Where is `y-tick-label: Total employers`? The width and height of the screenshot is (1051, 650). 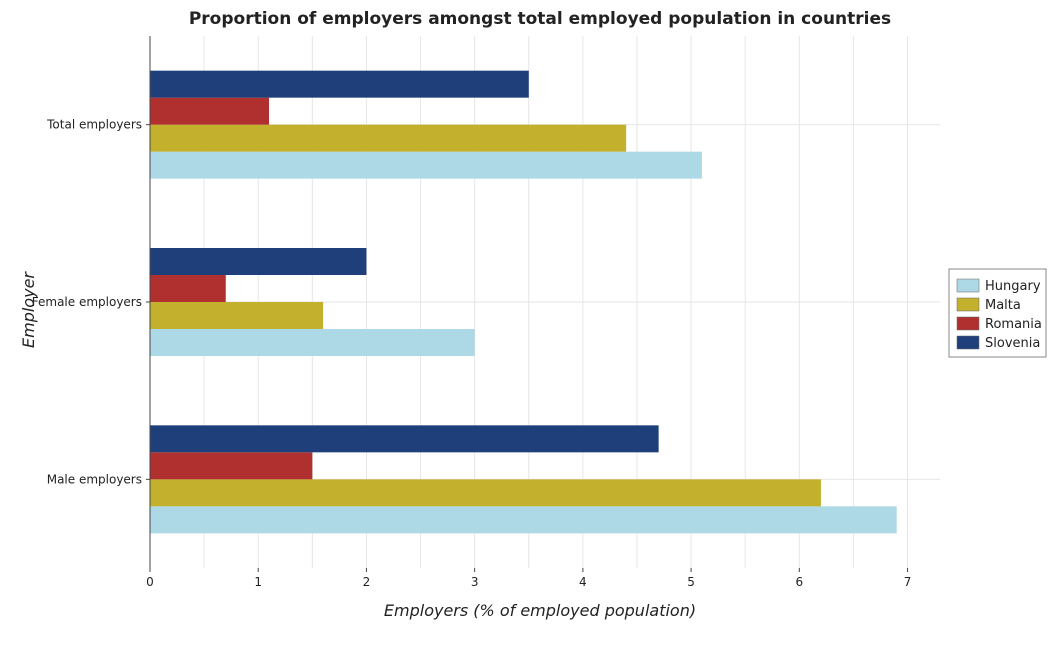 y-tick-label: Total employers is located at coordinates (94, 125).